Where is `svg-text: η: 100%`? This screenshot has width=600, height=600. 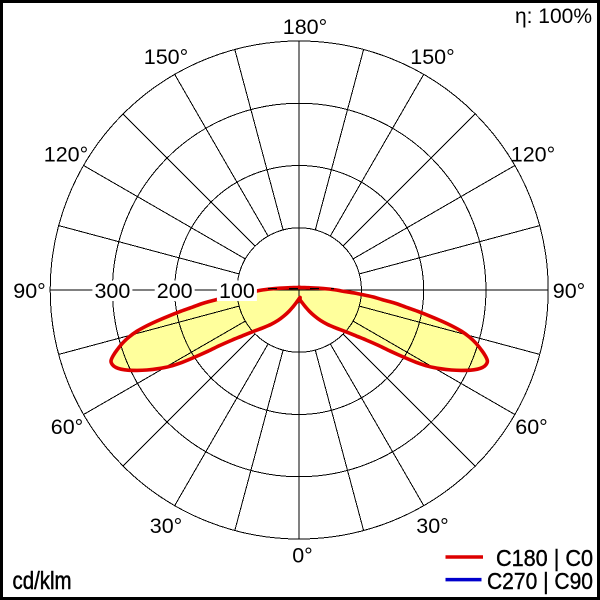
svg-text: η: 100% is located at coordinates (553, 16).